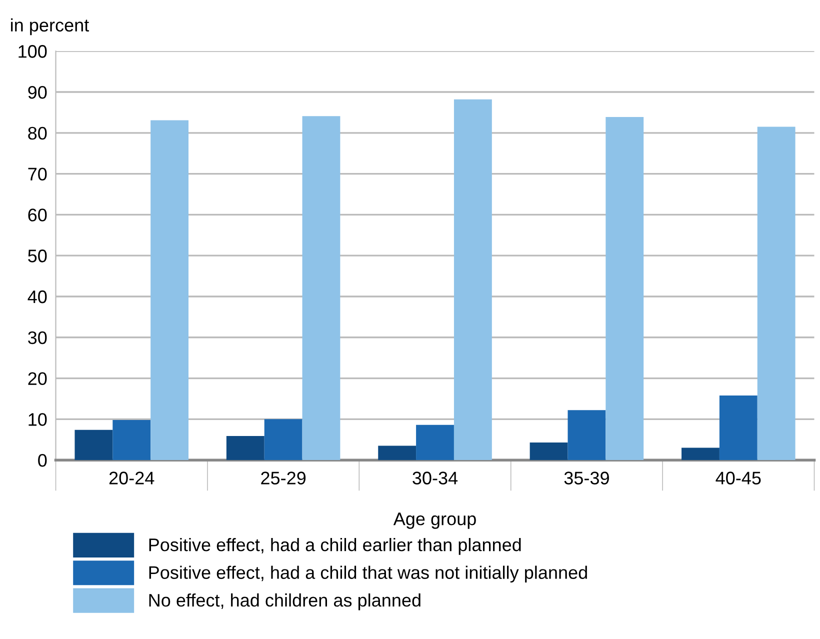 Image resolution: width=820 pixels, height=639 pixels. What do you see at coordinates (131, 478) in the screenshot?
I see `x-tick-label: 20-24` at bounding box center [131, 478].